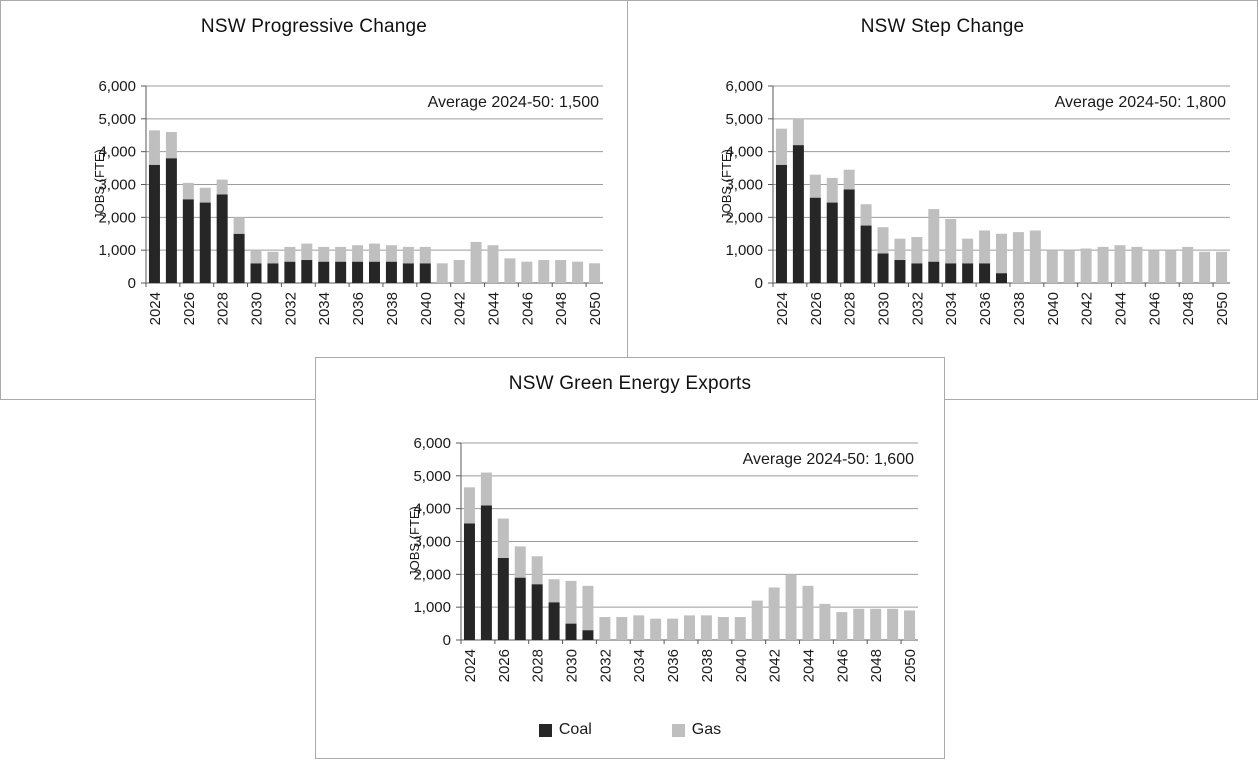 The image size is (1258, 759). Describe the element at coordinates (942, 26) in the screenshot. I see `chart-title: NSW Step Change` at that location.